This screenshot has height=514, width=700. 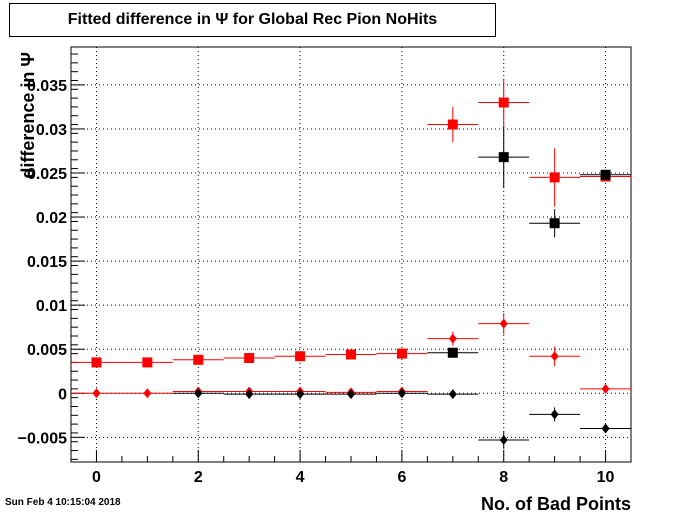 What do you see at coordinates (47, 86) in the screenshot?
I see `y-tick-label: 0.035` at bounding box center [47, 86].